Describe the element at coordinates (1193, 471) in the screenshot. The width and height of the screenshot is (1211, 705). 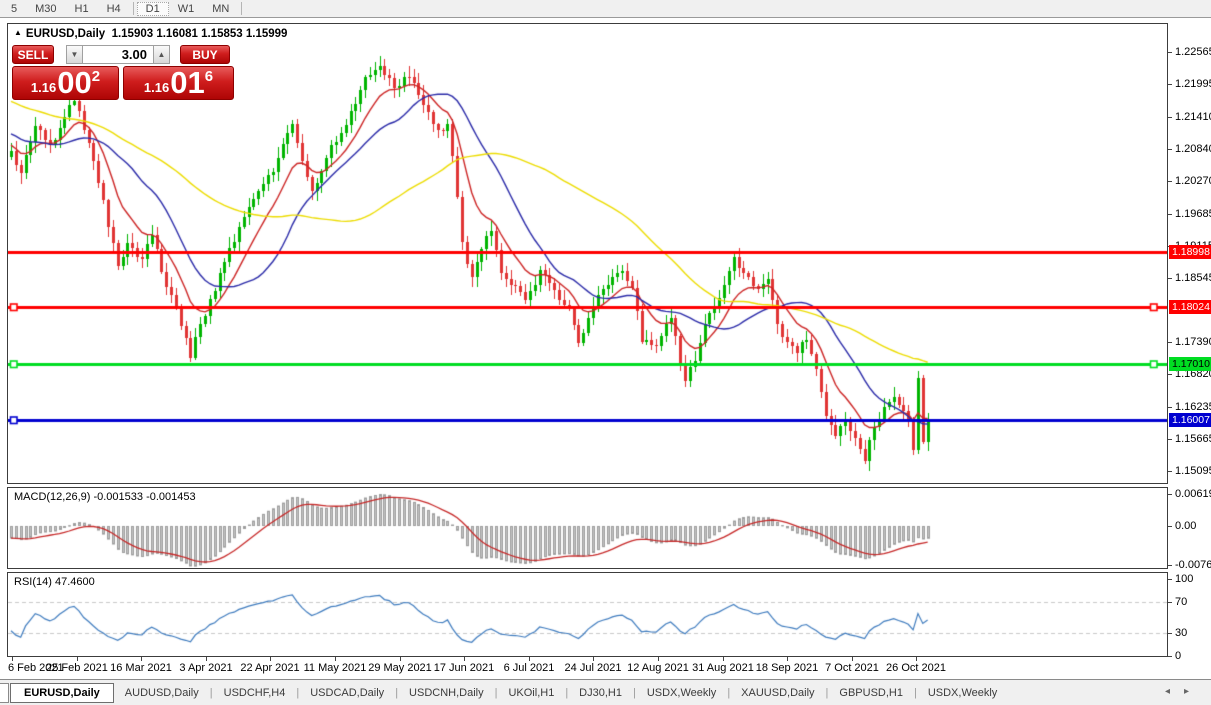
I see `price-axis-label: 1.15095` at that location.